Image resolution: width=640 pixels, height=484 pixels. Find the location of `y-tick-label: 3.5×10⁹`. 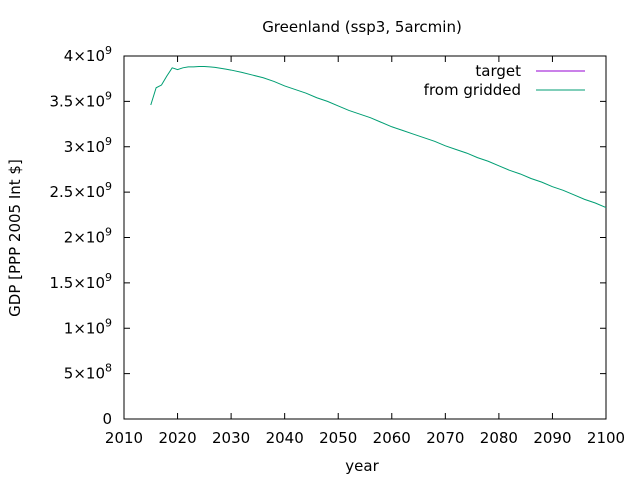

y-tick-label: 3.5×10⁹ is located at coordinates (80, 99).